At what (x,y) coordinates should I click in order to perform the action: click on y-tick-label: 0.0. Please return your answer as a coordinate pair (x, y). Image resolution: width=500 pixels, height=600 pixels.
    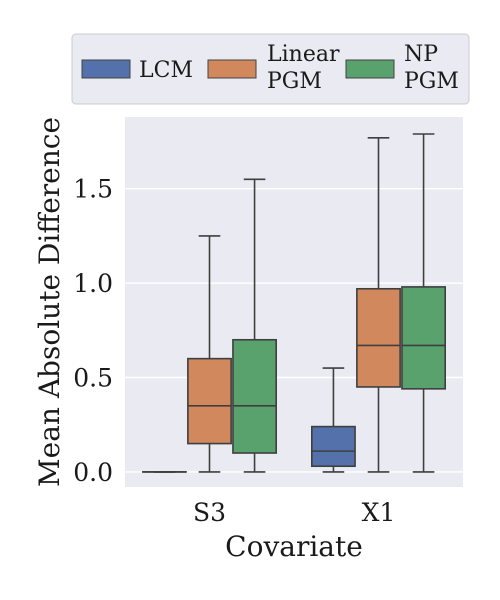
    Looking at the image, I should click on (93, 472).